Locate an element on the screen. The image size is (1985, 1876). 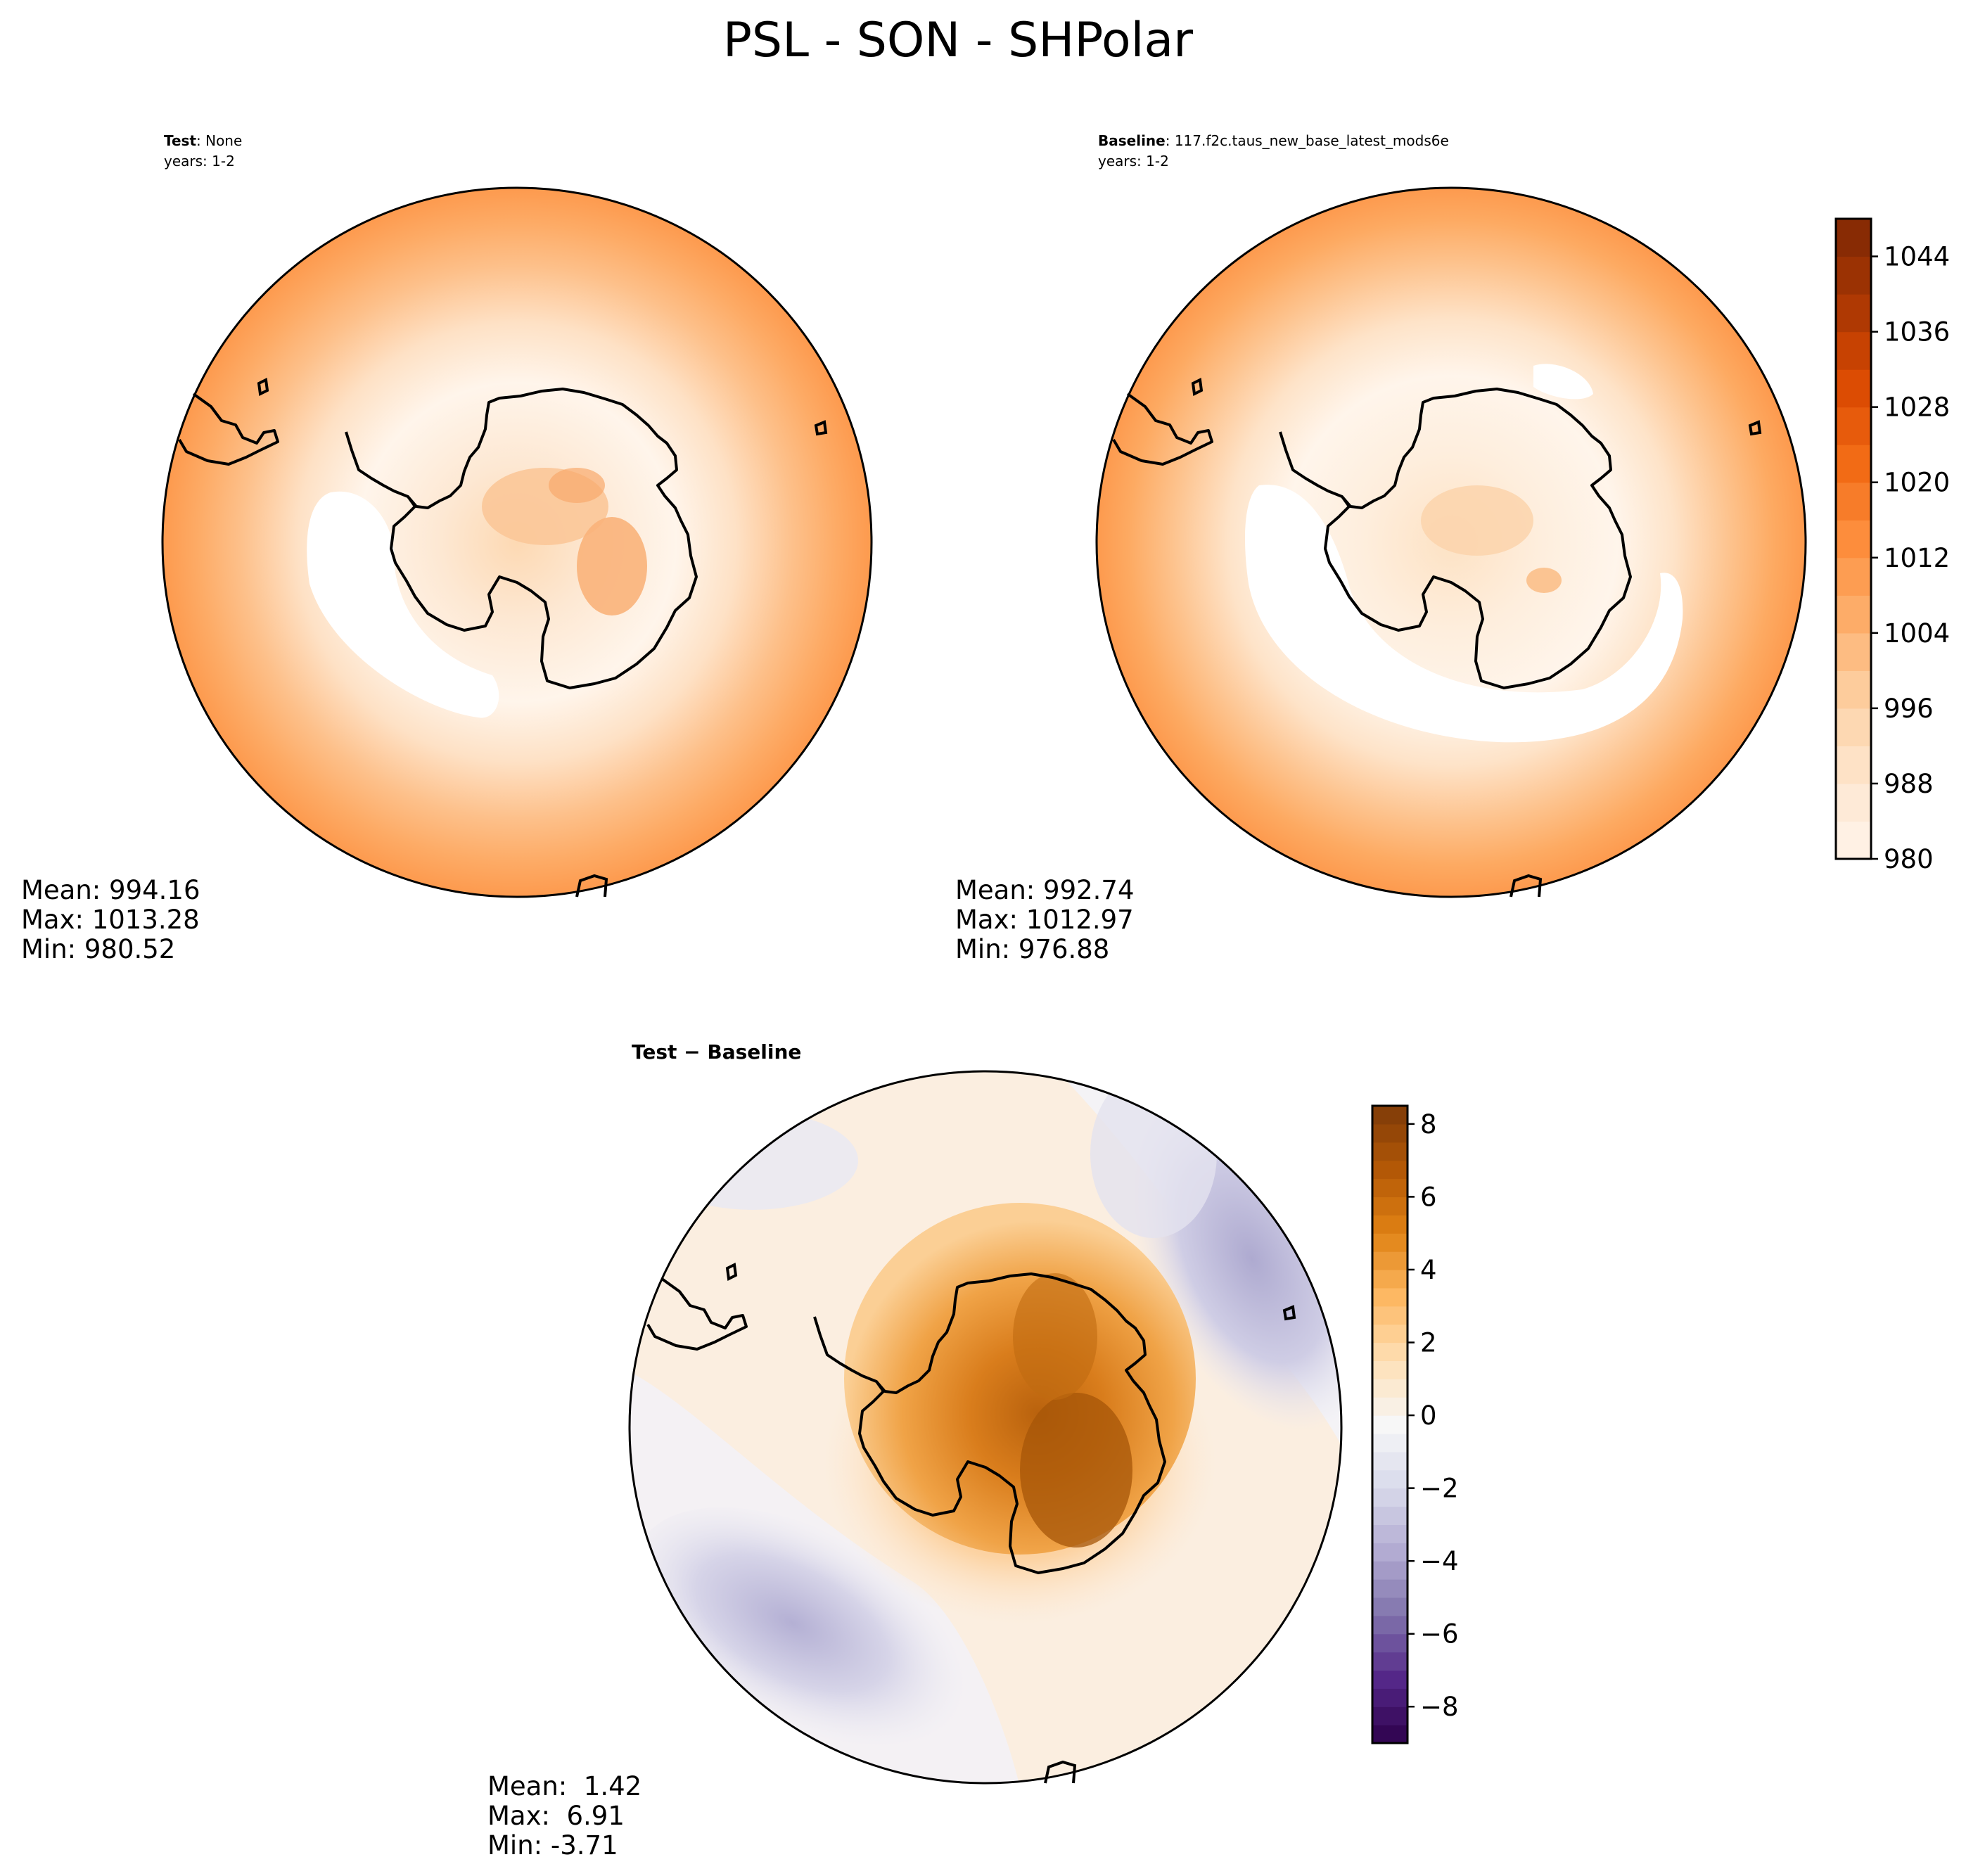
test-stat-max: Max: 1013.28 is located at coordinates (110, 920).